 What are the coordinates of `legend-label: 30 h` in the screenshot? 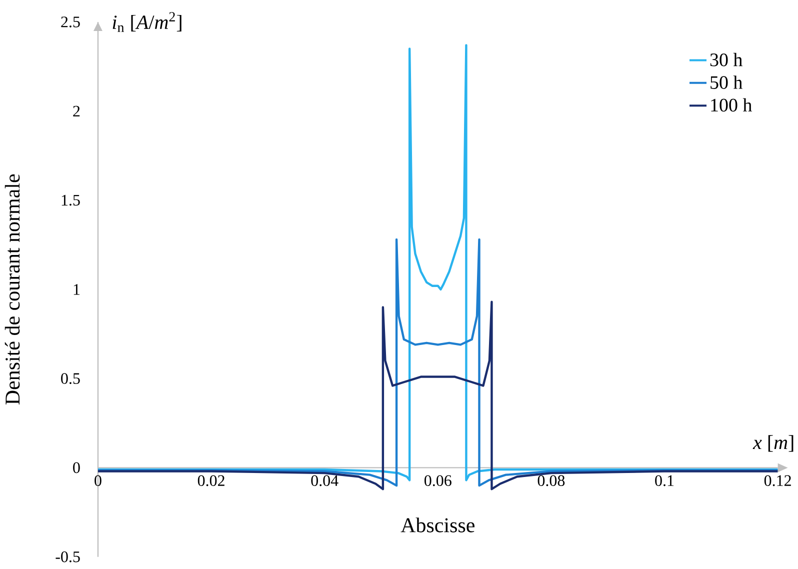 It's located at (726, 59).